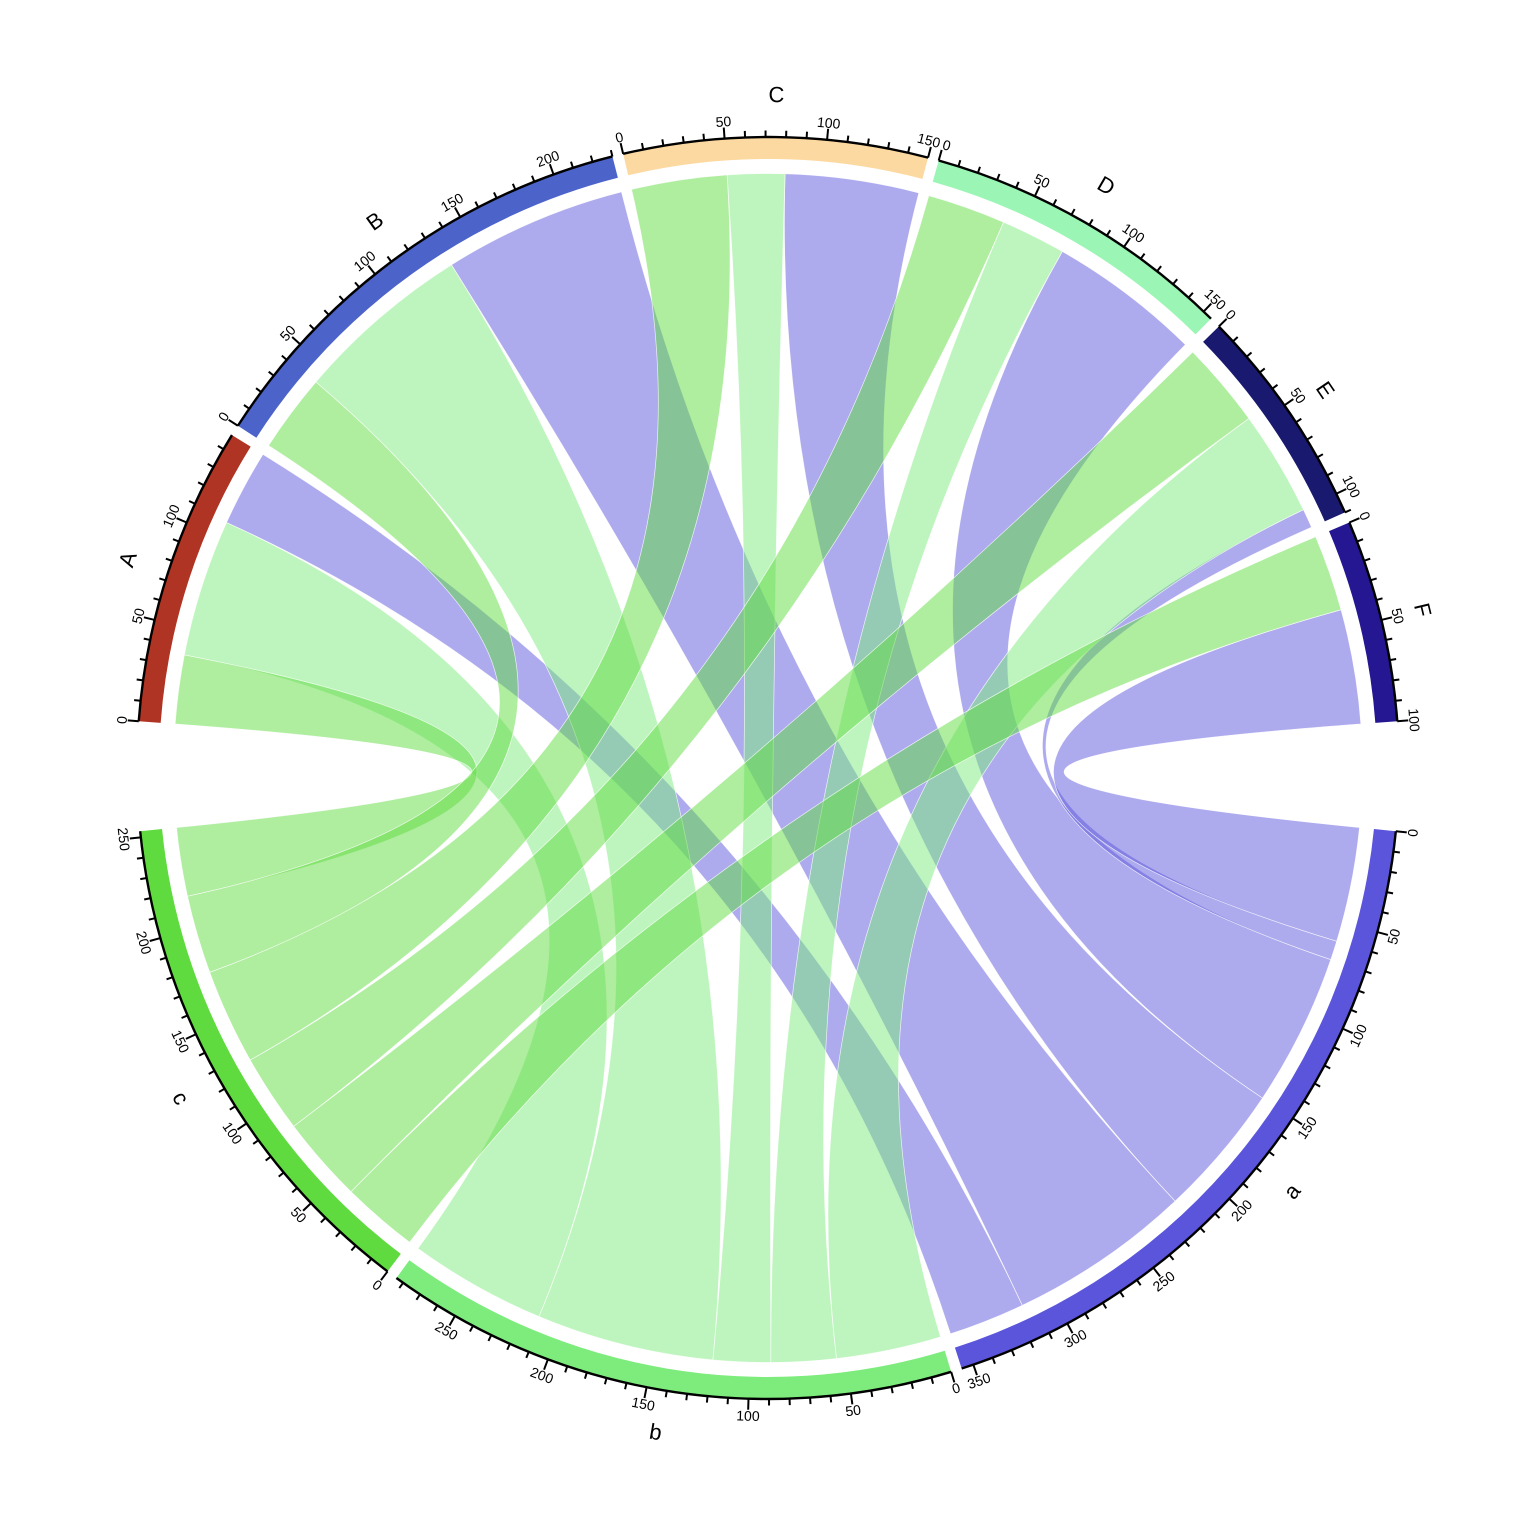  Describe the element at coordinates (978, 1380) in the screenshot. I see `svg-text: 350` at that location.